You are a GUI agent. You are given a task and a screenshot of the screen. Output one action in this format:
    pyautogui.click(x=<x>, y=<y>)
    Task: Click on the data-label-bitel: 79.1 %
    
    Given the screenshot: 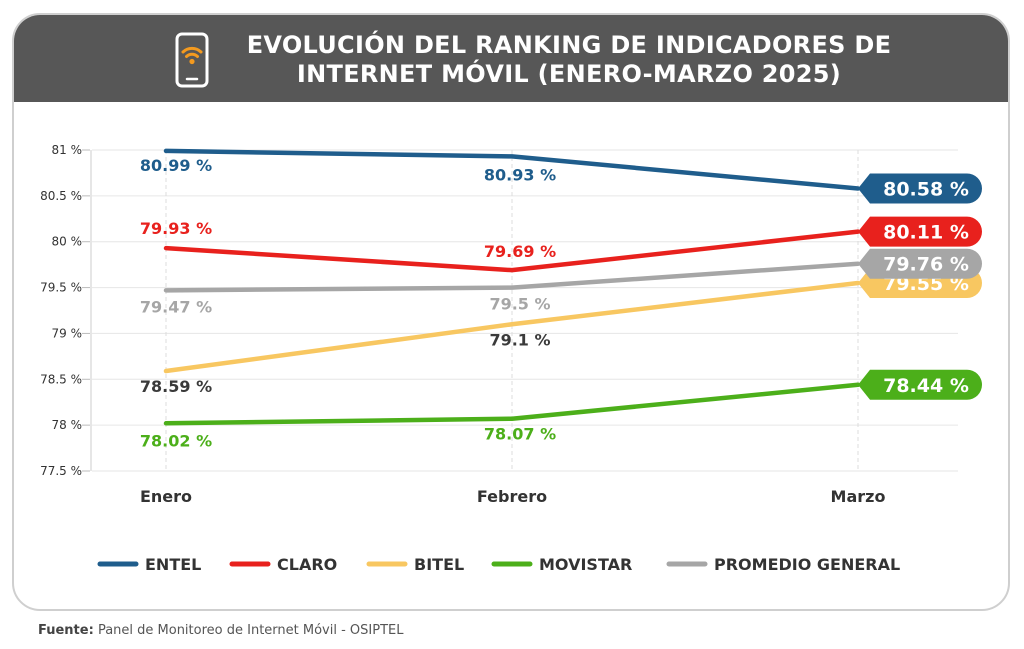 What is the action you would take?
    pyautogui.click(x=519, y=339)
    